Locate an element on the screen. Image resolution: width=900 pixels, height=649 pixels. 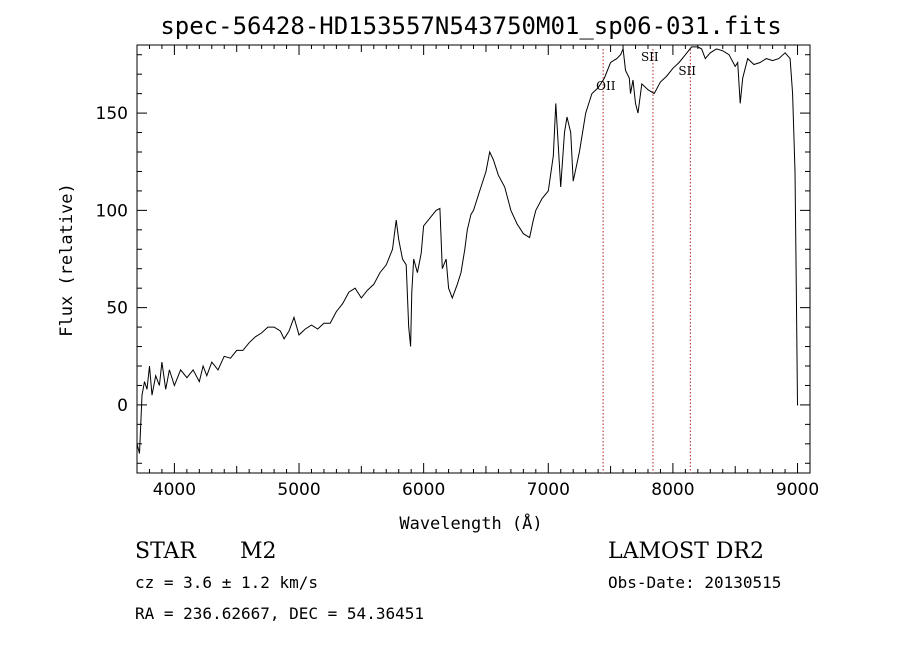
x-tick-label: 4000 is located at coordinates (174, 490).